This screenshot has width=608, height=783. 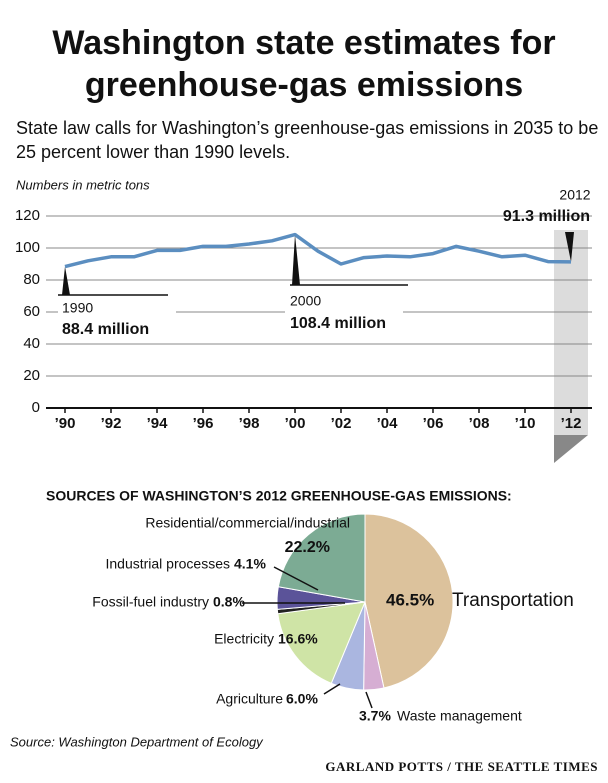 I want to click on y-tick-label: 100, so click(x=27, y=247).